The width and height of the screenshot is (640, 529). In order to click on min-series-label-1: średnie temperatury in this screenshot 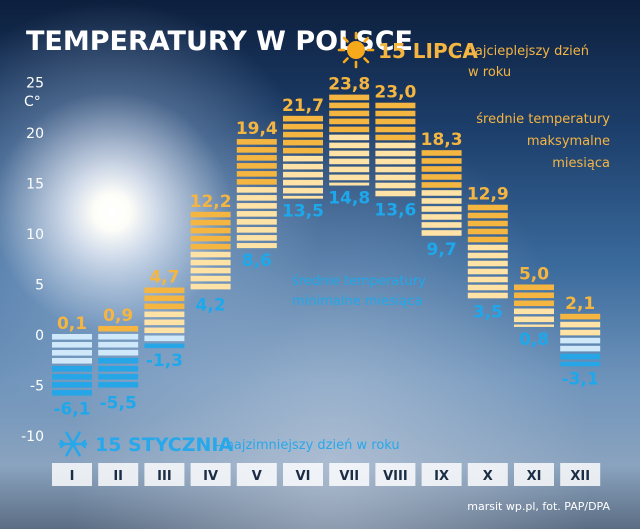, I will do `click(359, 281)`.